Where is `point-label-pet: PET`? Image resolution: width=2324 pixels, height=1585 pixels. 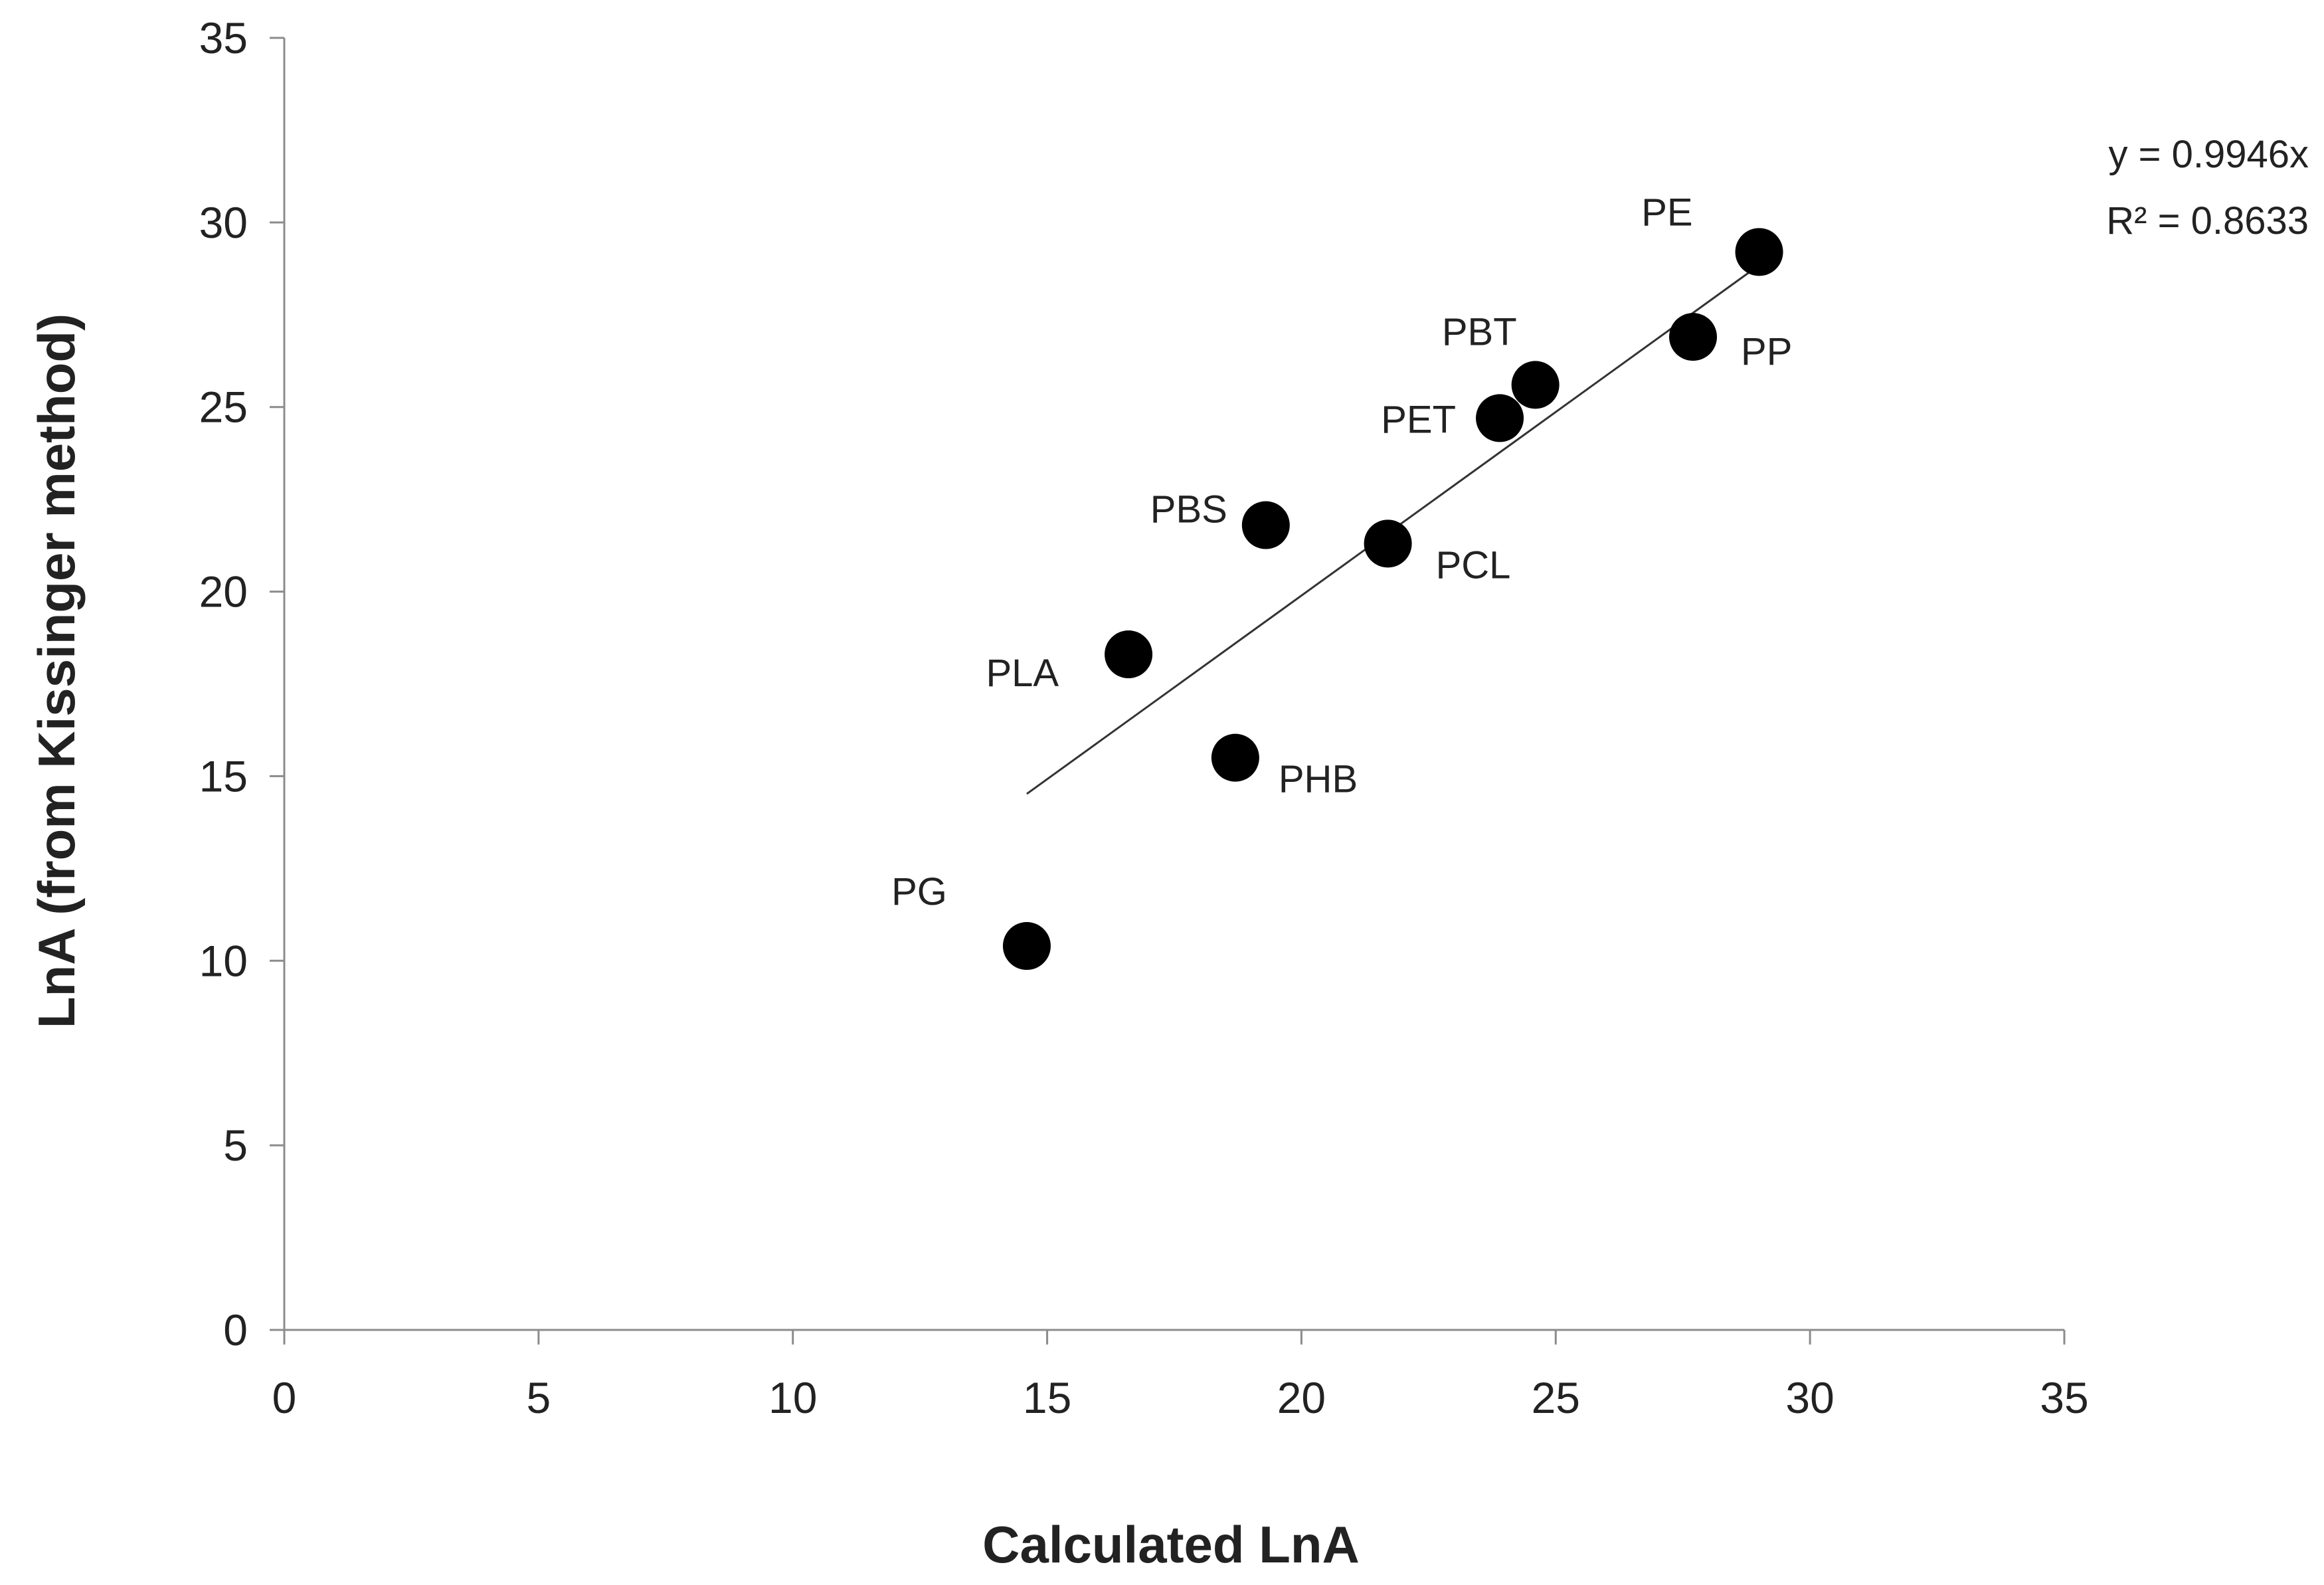
point-label-pet: PET is located at coordinates (1418, 420).